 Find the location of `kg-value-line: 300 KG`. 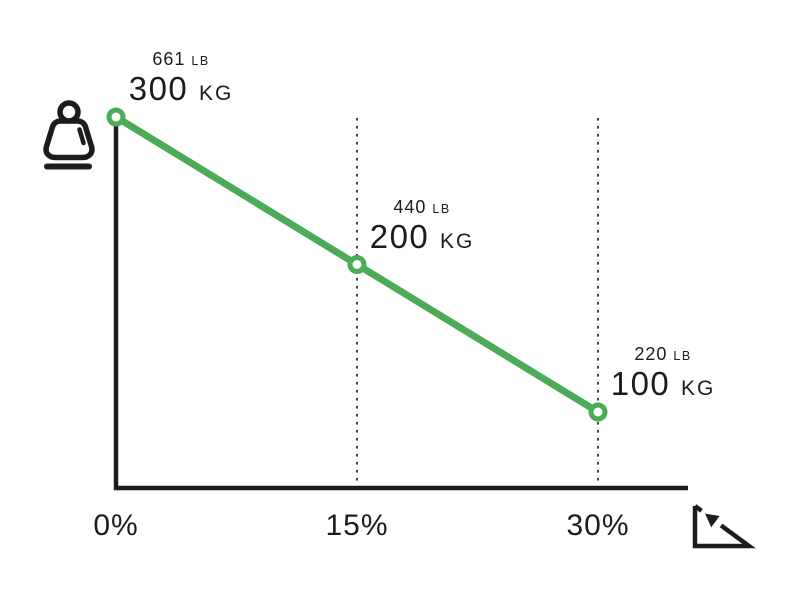

kg-value-line: 300 KG is located at coordinates (181, 91).